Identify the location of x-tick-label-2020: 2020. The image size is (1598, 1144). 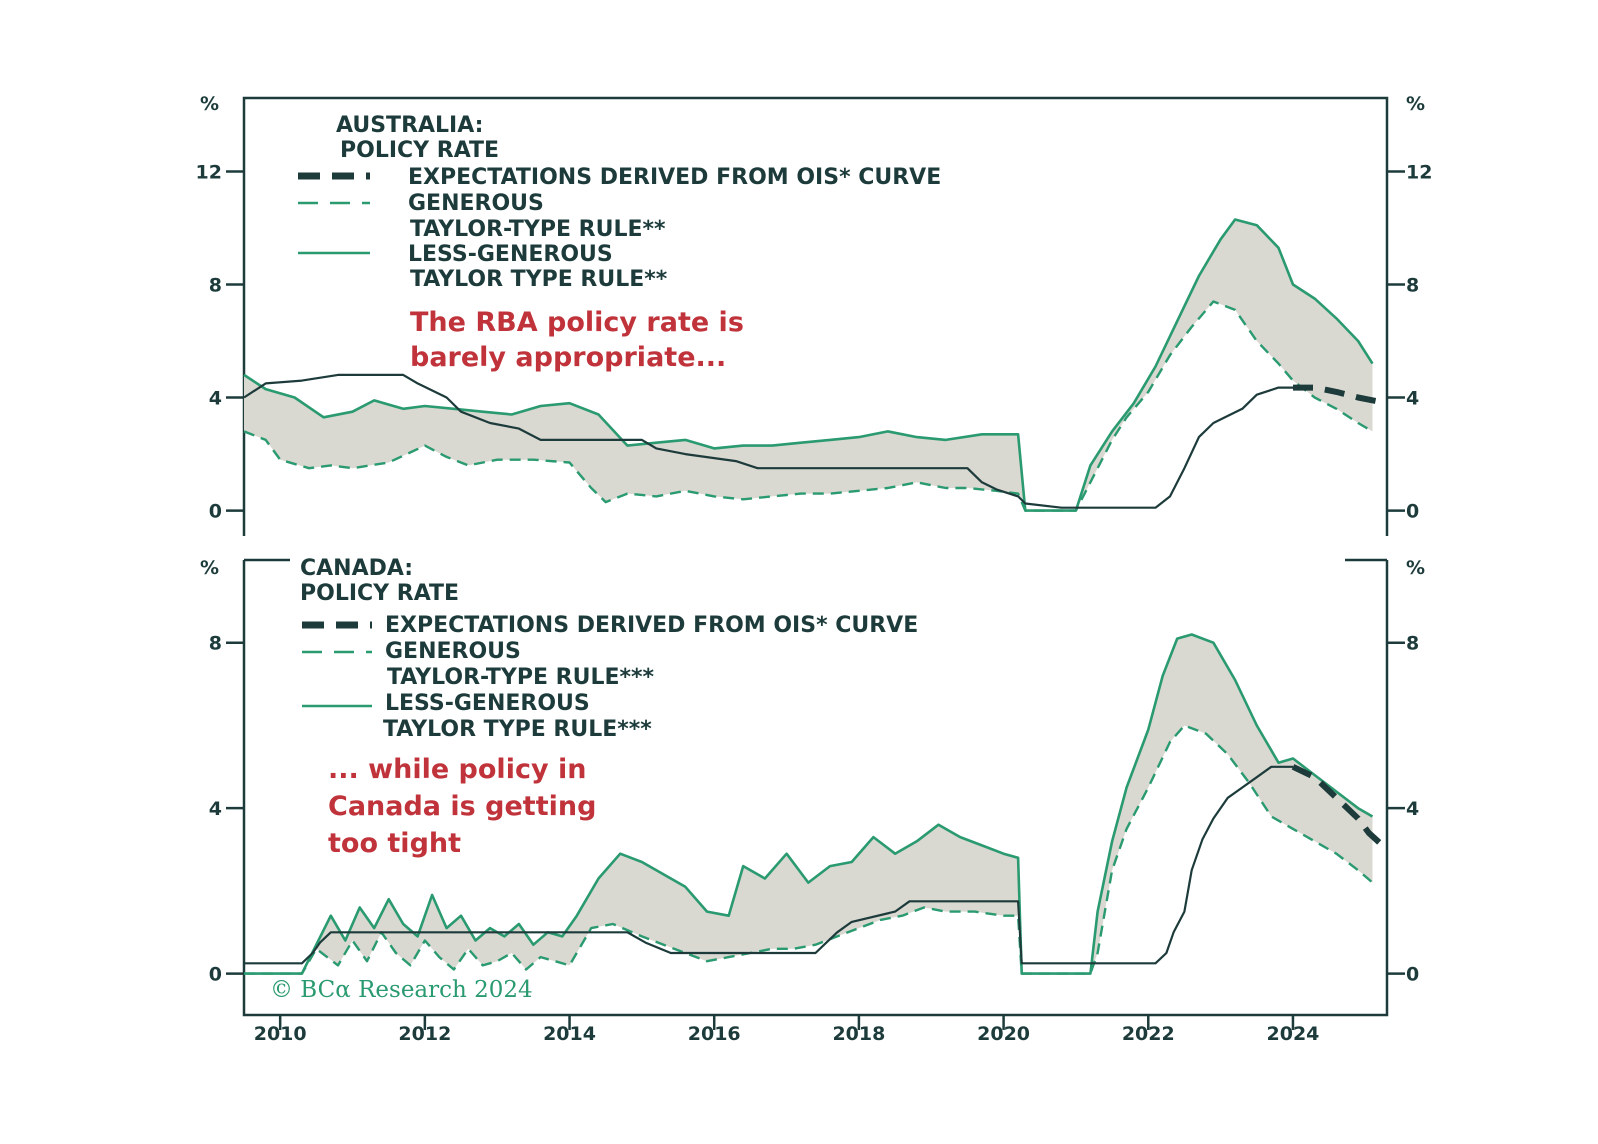
(1003, 1034).